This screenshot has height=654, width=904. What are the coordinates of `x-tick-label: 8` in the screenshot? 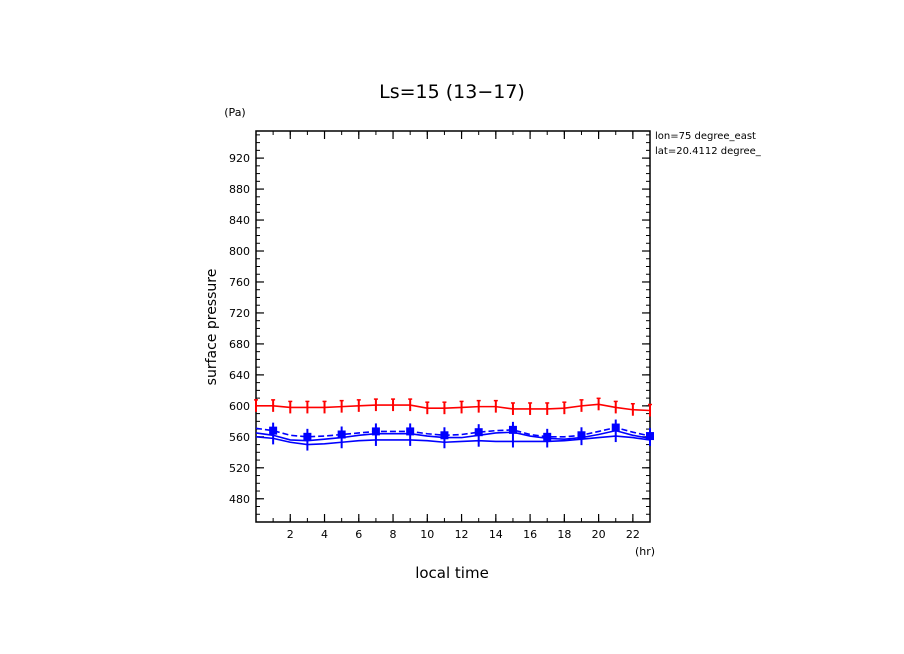 It's located at (393, 534).